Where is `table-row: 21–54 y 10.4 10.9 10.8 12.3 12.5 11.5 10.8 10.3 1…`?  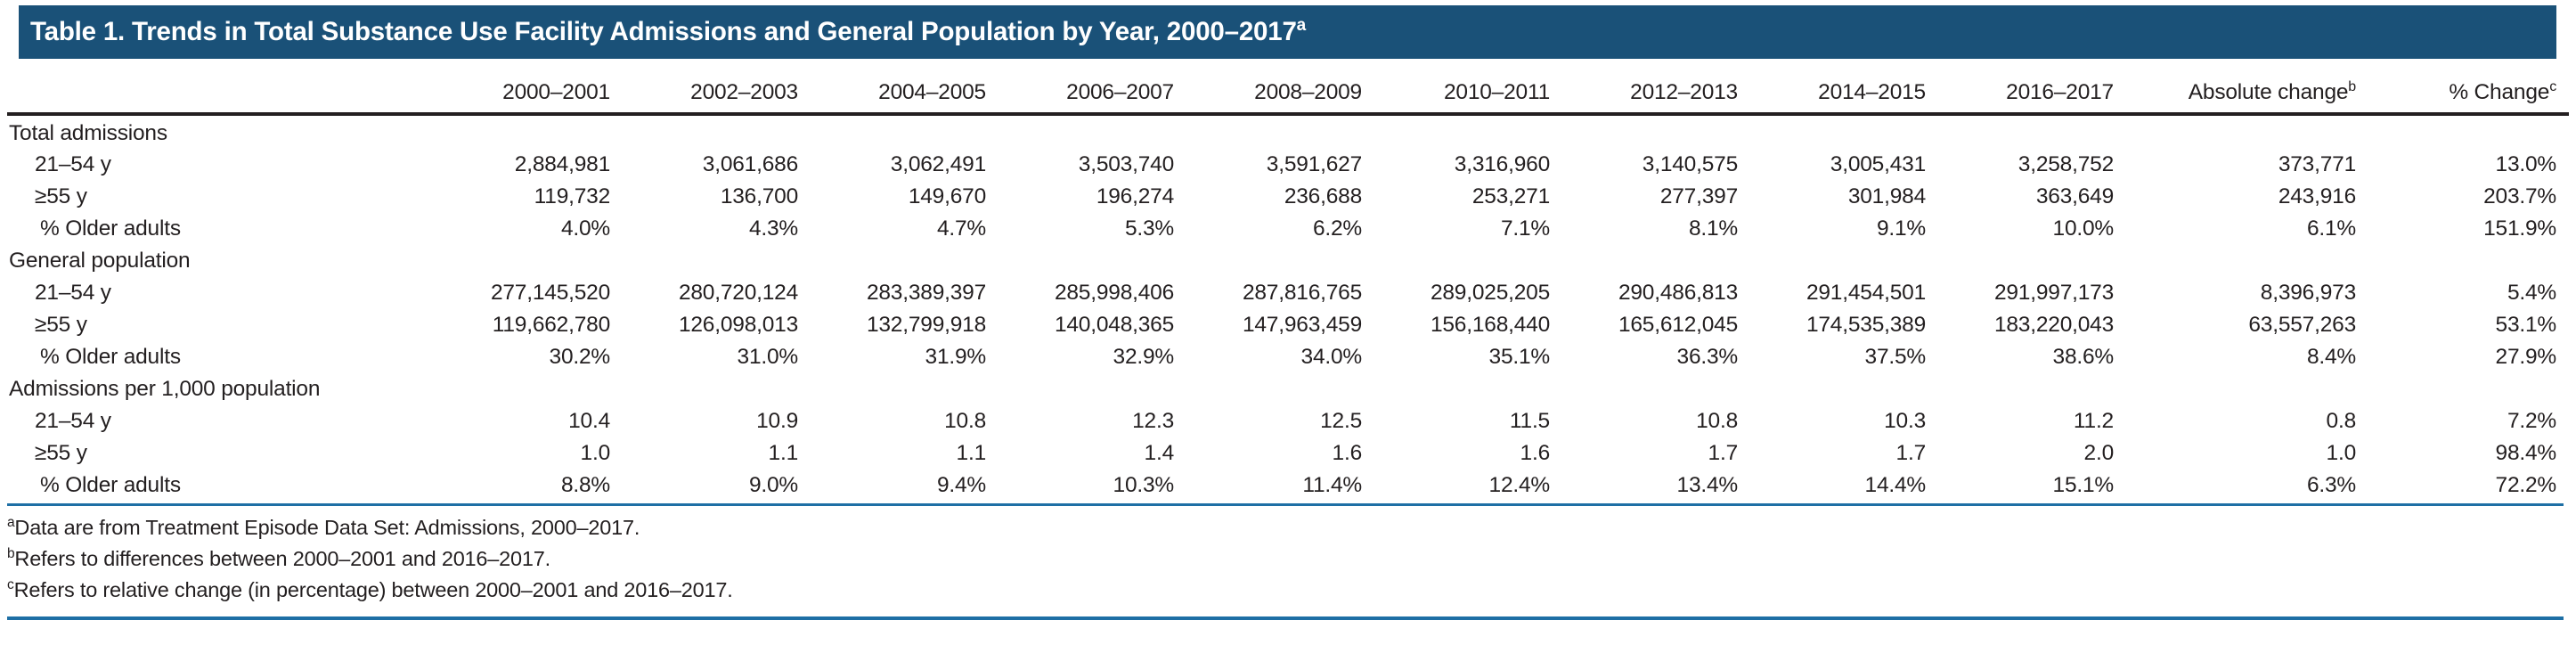 table-row: 21–54 y 10.4 10.9 10.8 12.3 12.5 11.5 10.8 10.3 1… is located at coordinates (1288, 421).